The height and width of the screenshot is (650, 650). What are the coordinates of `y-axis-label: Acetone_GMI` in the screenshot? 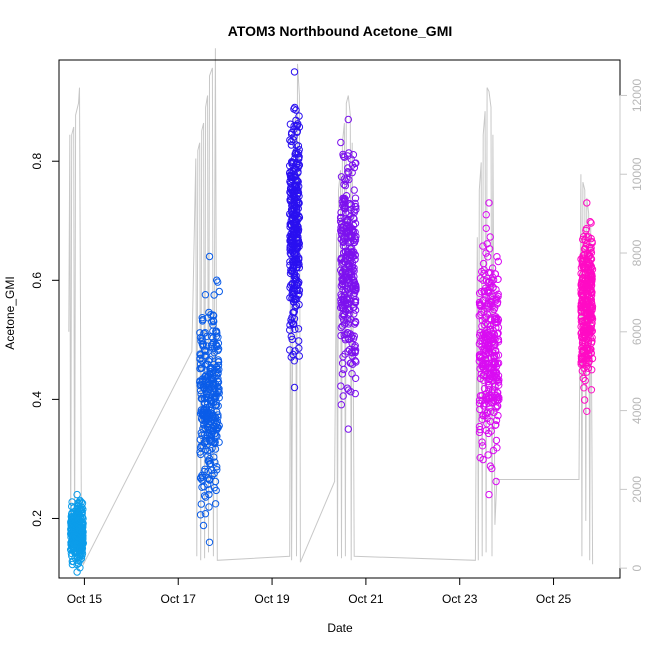 It's located at (10, 312).